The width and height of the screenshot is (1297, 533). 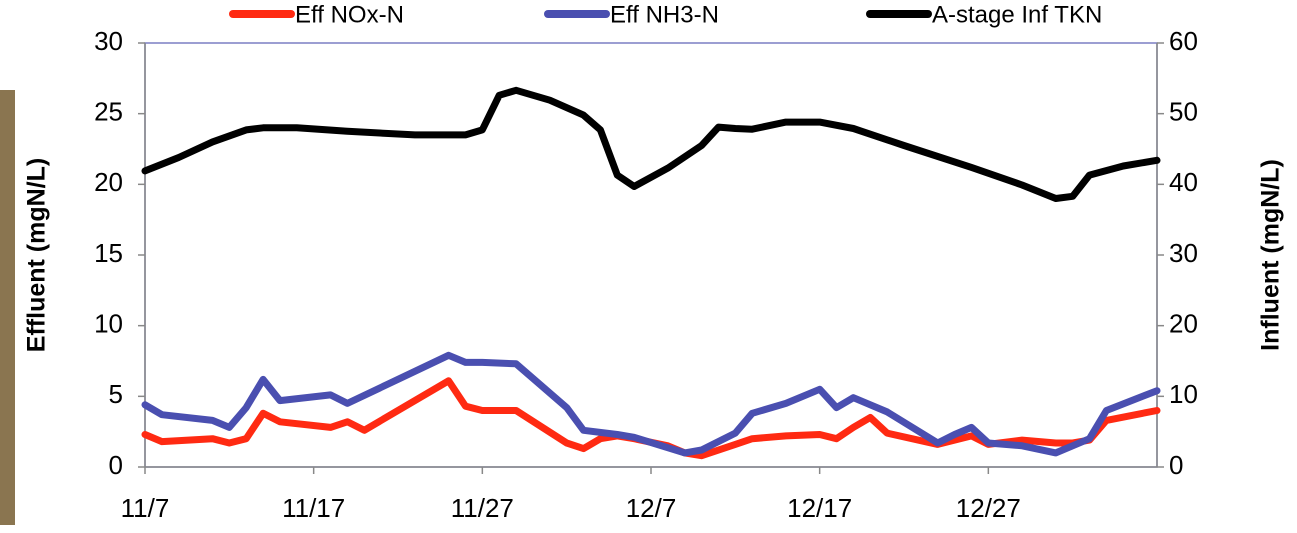 What do you see at coordinates (108, 112) in the screenshot?
I see `y-tick-label: 25` at bounding box center [108, 112].